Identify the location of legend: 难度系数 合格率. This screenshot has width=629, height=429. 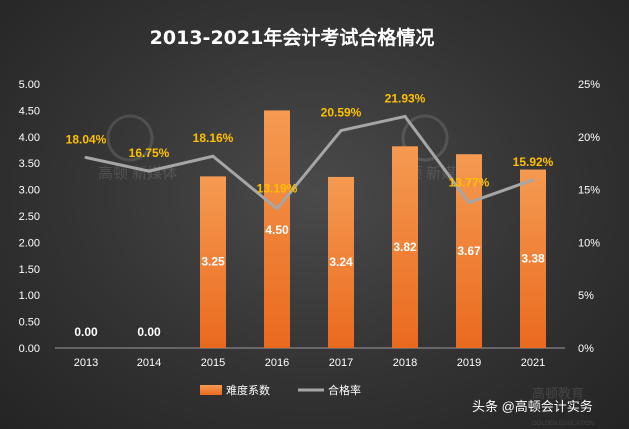
(280, 390).